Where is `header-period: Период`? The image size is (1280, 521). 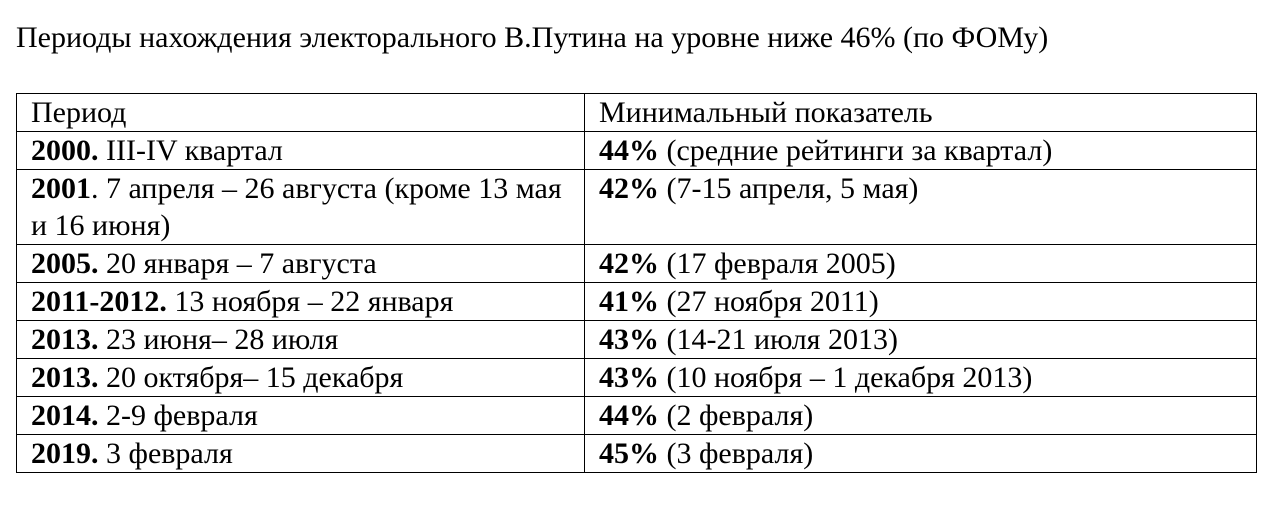
header-period: Период is located at coordinates (300, 112).